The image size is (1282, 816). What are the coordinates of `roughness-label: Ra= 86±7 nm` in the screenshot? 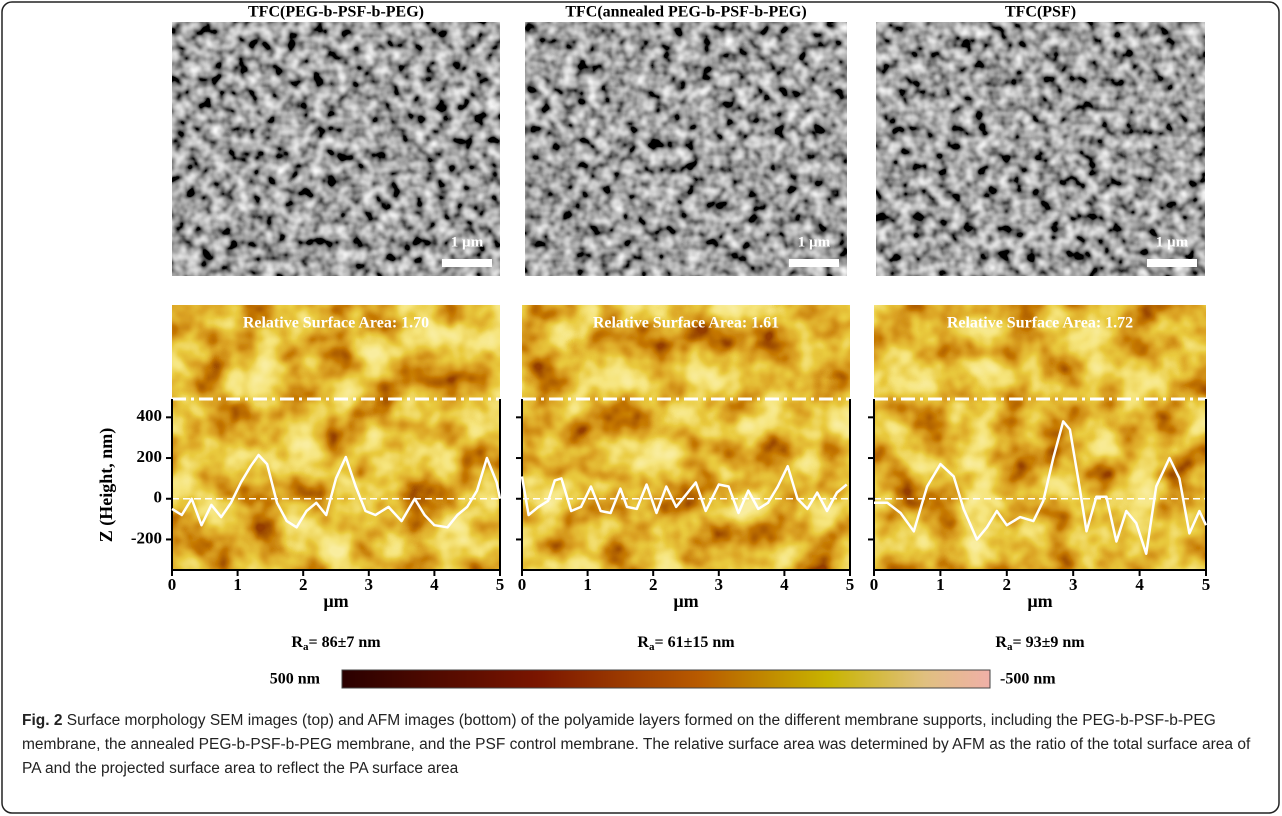 It's located at (336, 643).